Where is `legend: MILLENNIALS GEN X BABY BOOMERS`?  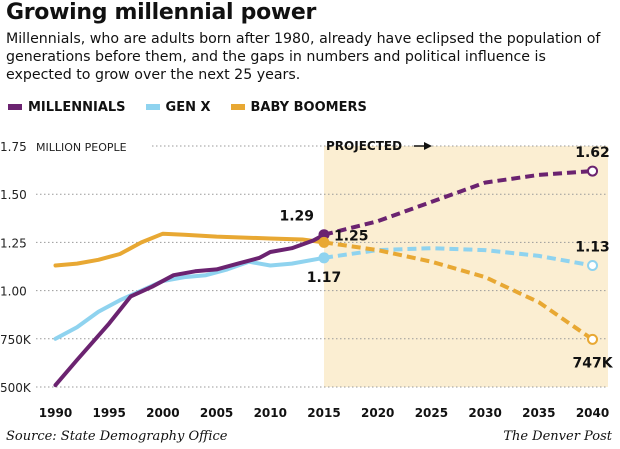 legend: MILLENNIALS GEN X BABY BOOMERS is located at coordinates (187, 107).